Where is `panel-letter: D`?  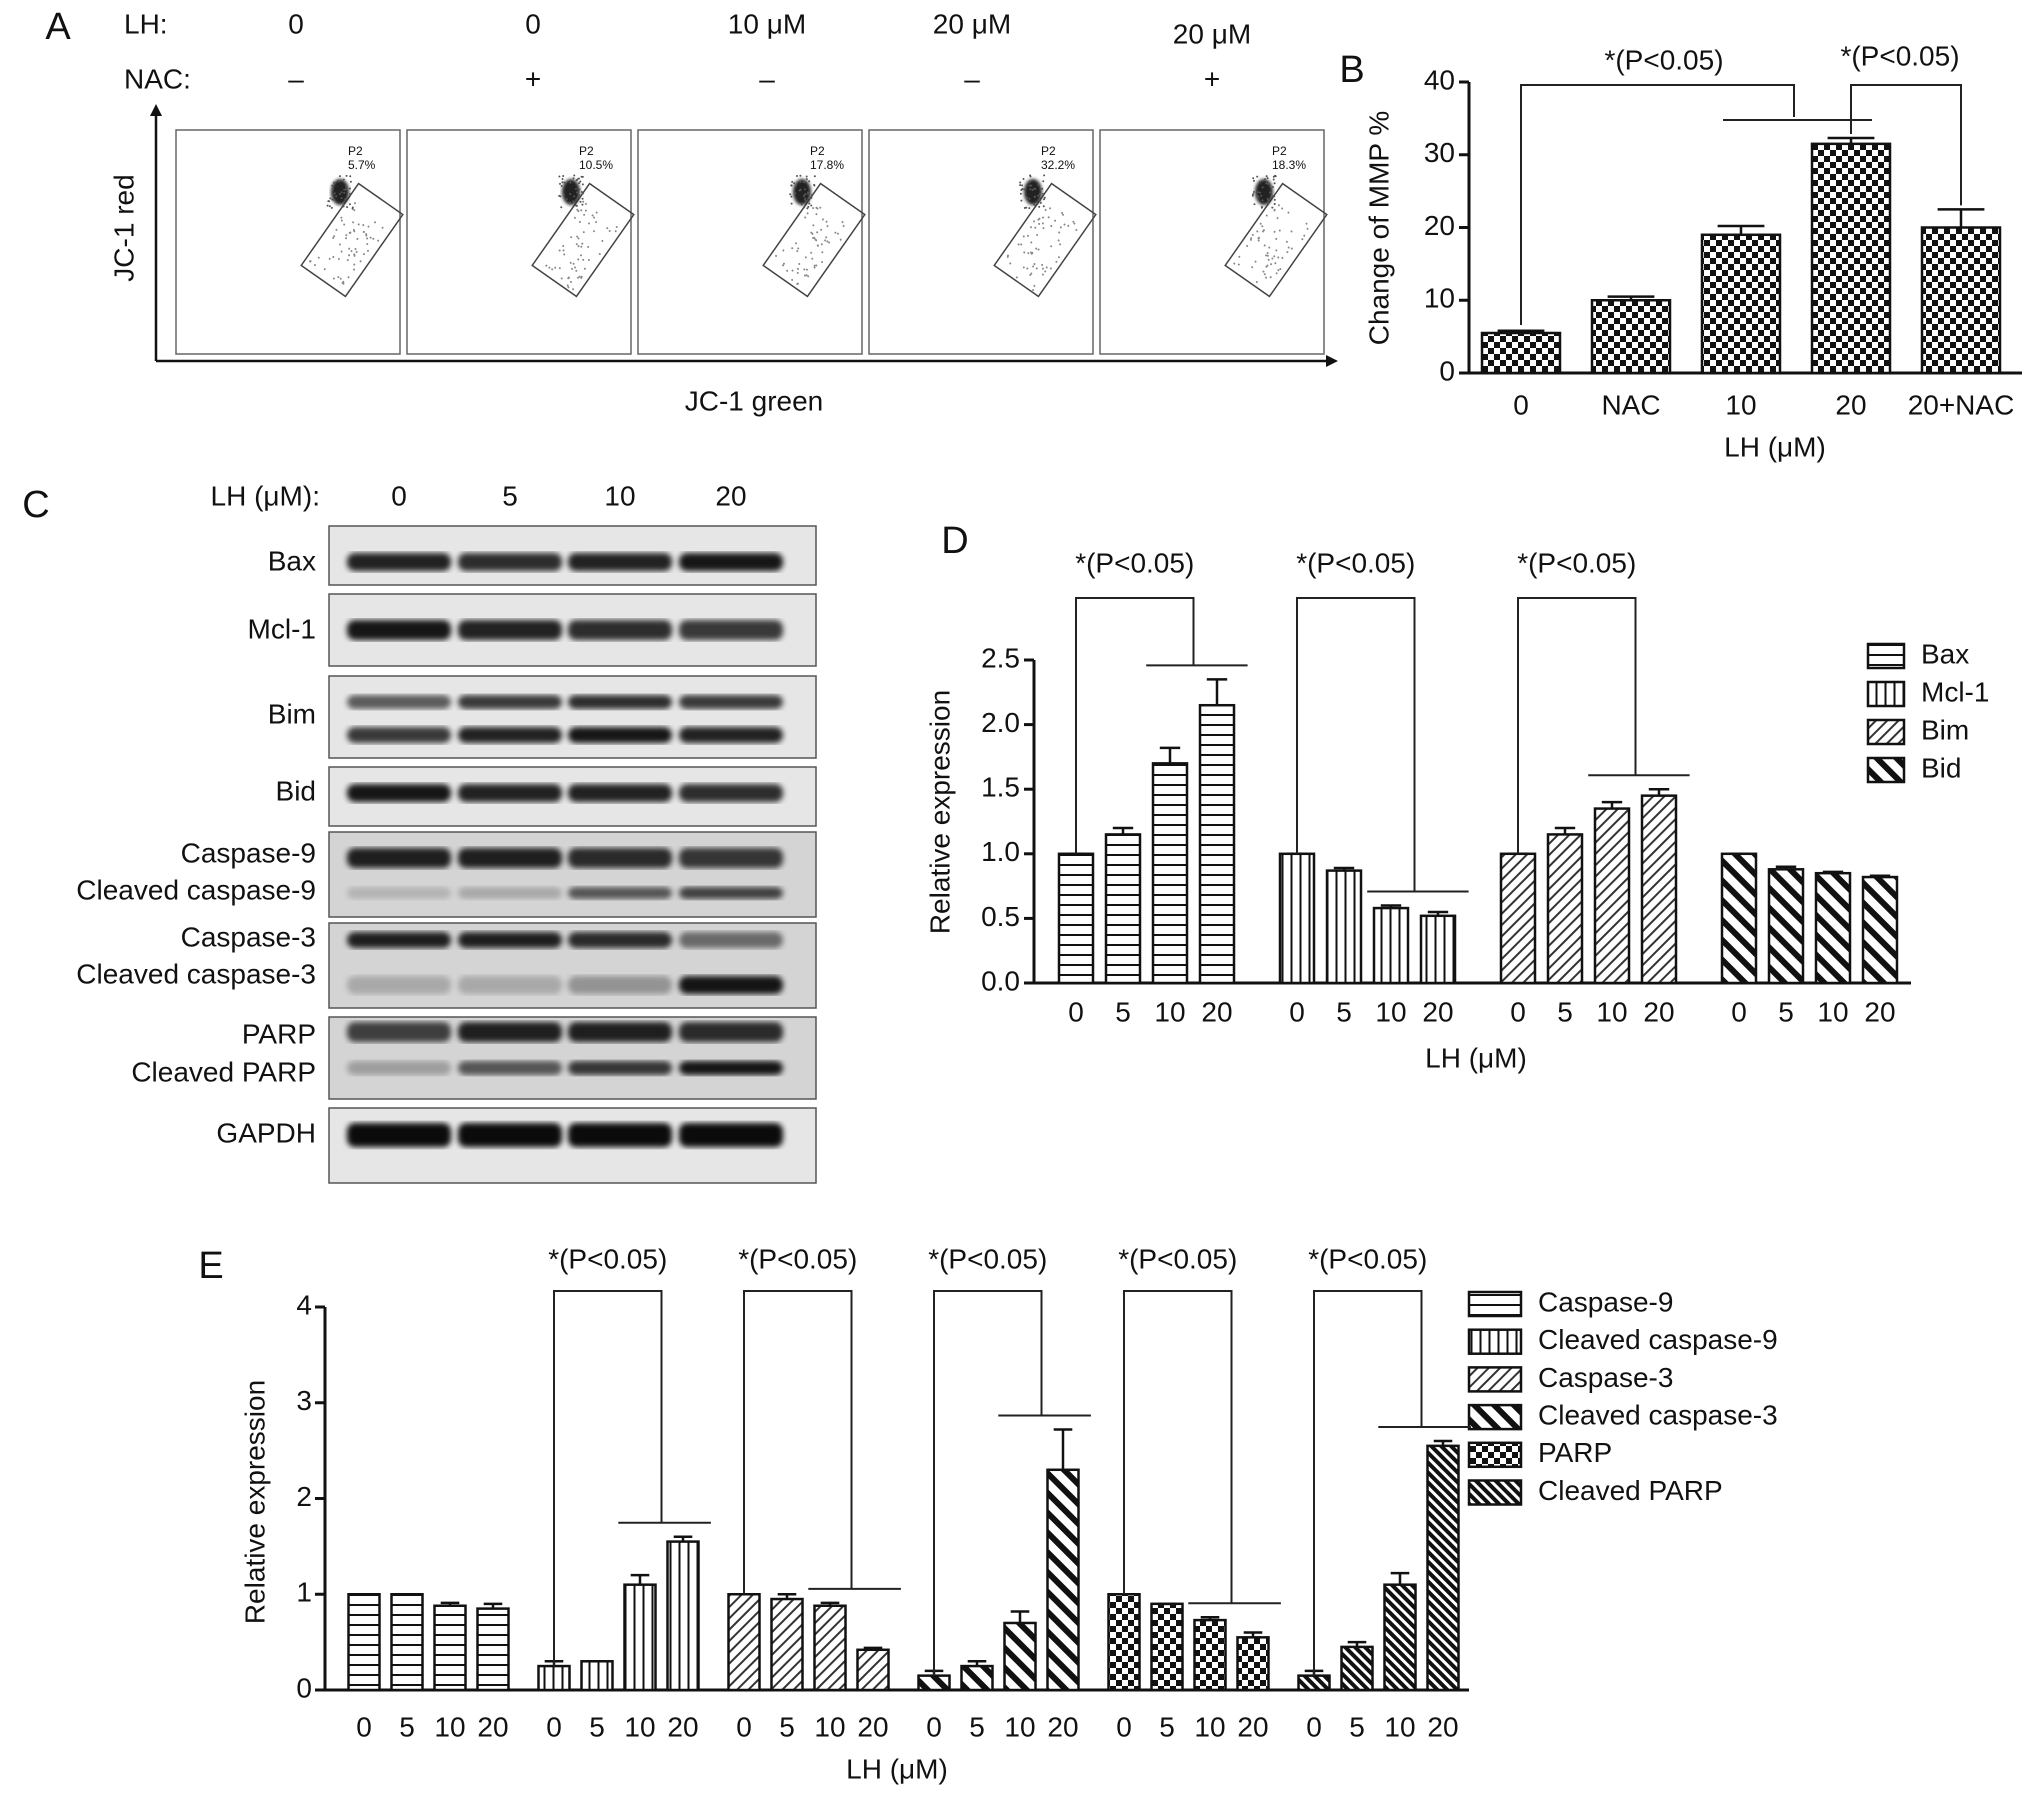 panel-letter: D is located at coordinates (954, 541).